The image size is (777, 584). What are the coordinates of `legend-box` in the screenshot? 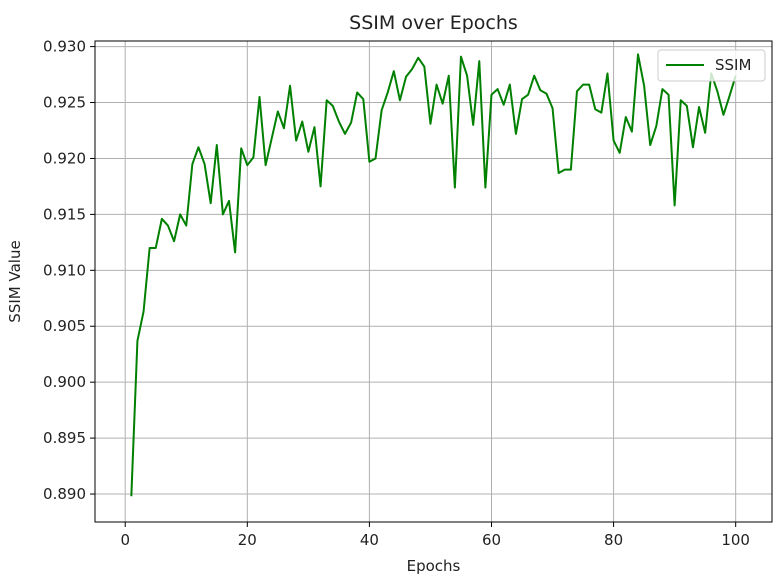 It's located at (711, 65).